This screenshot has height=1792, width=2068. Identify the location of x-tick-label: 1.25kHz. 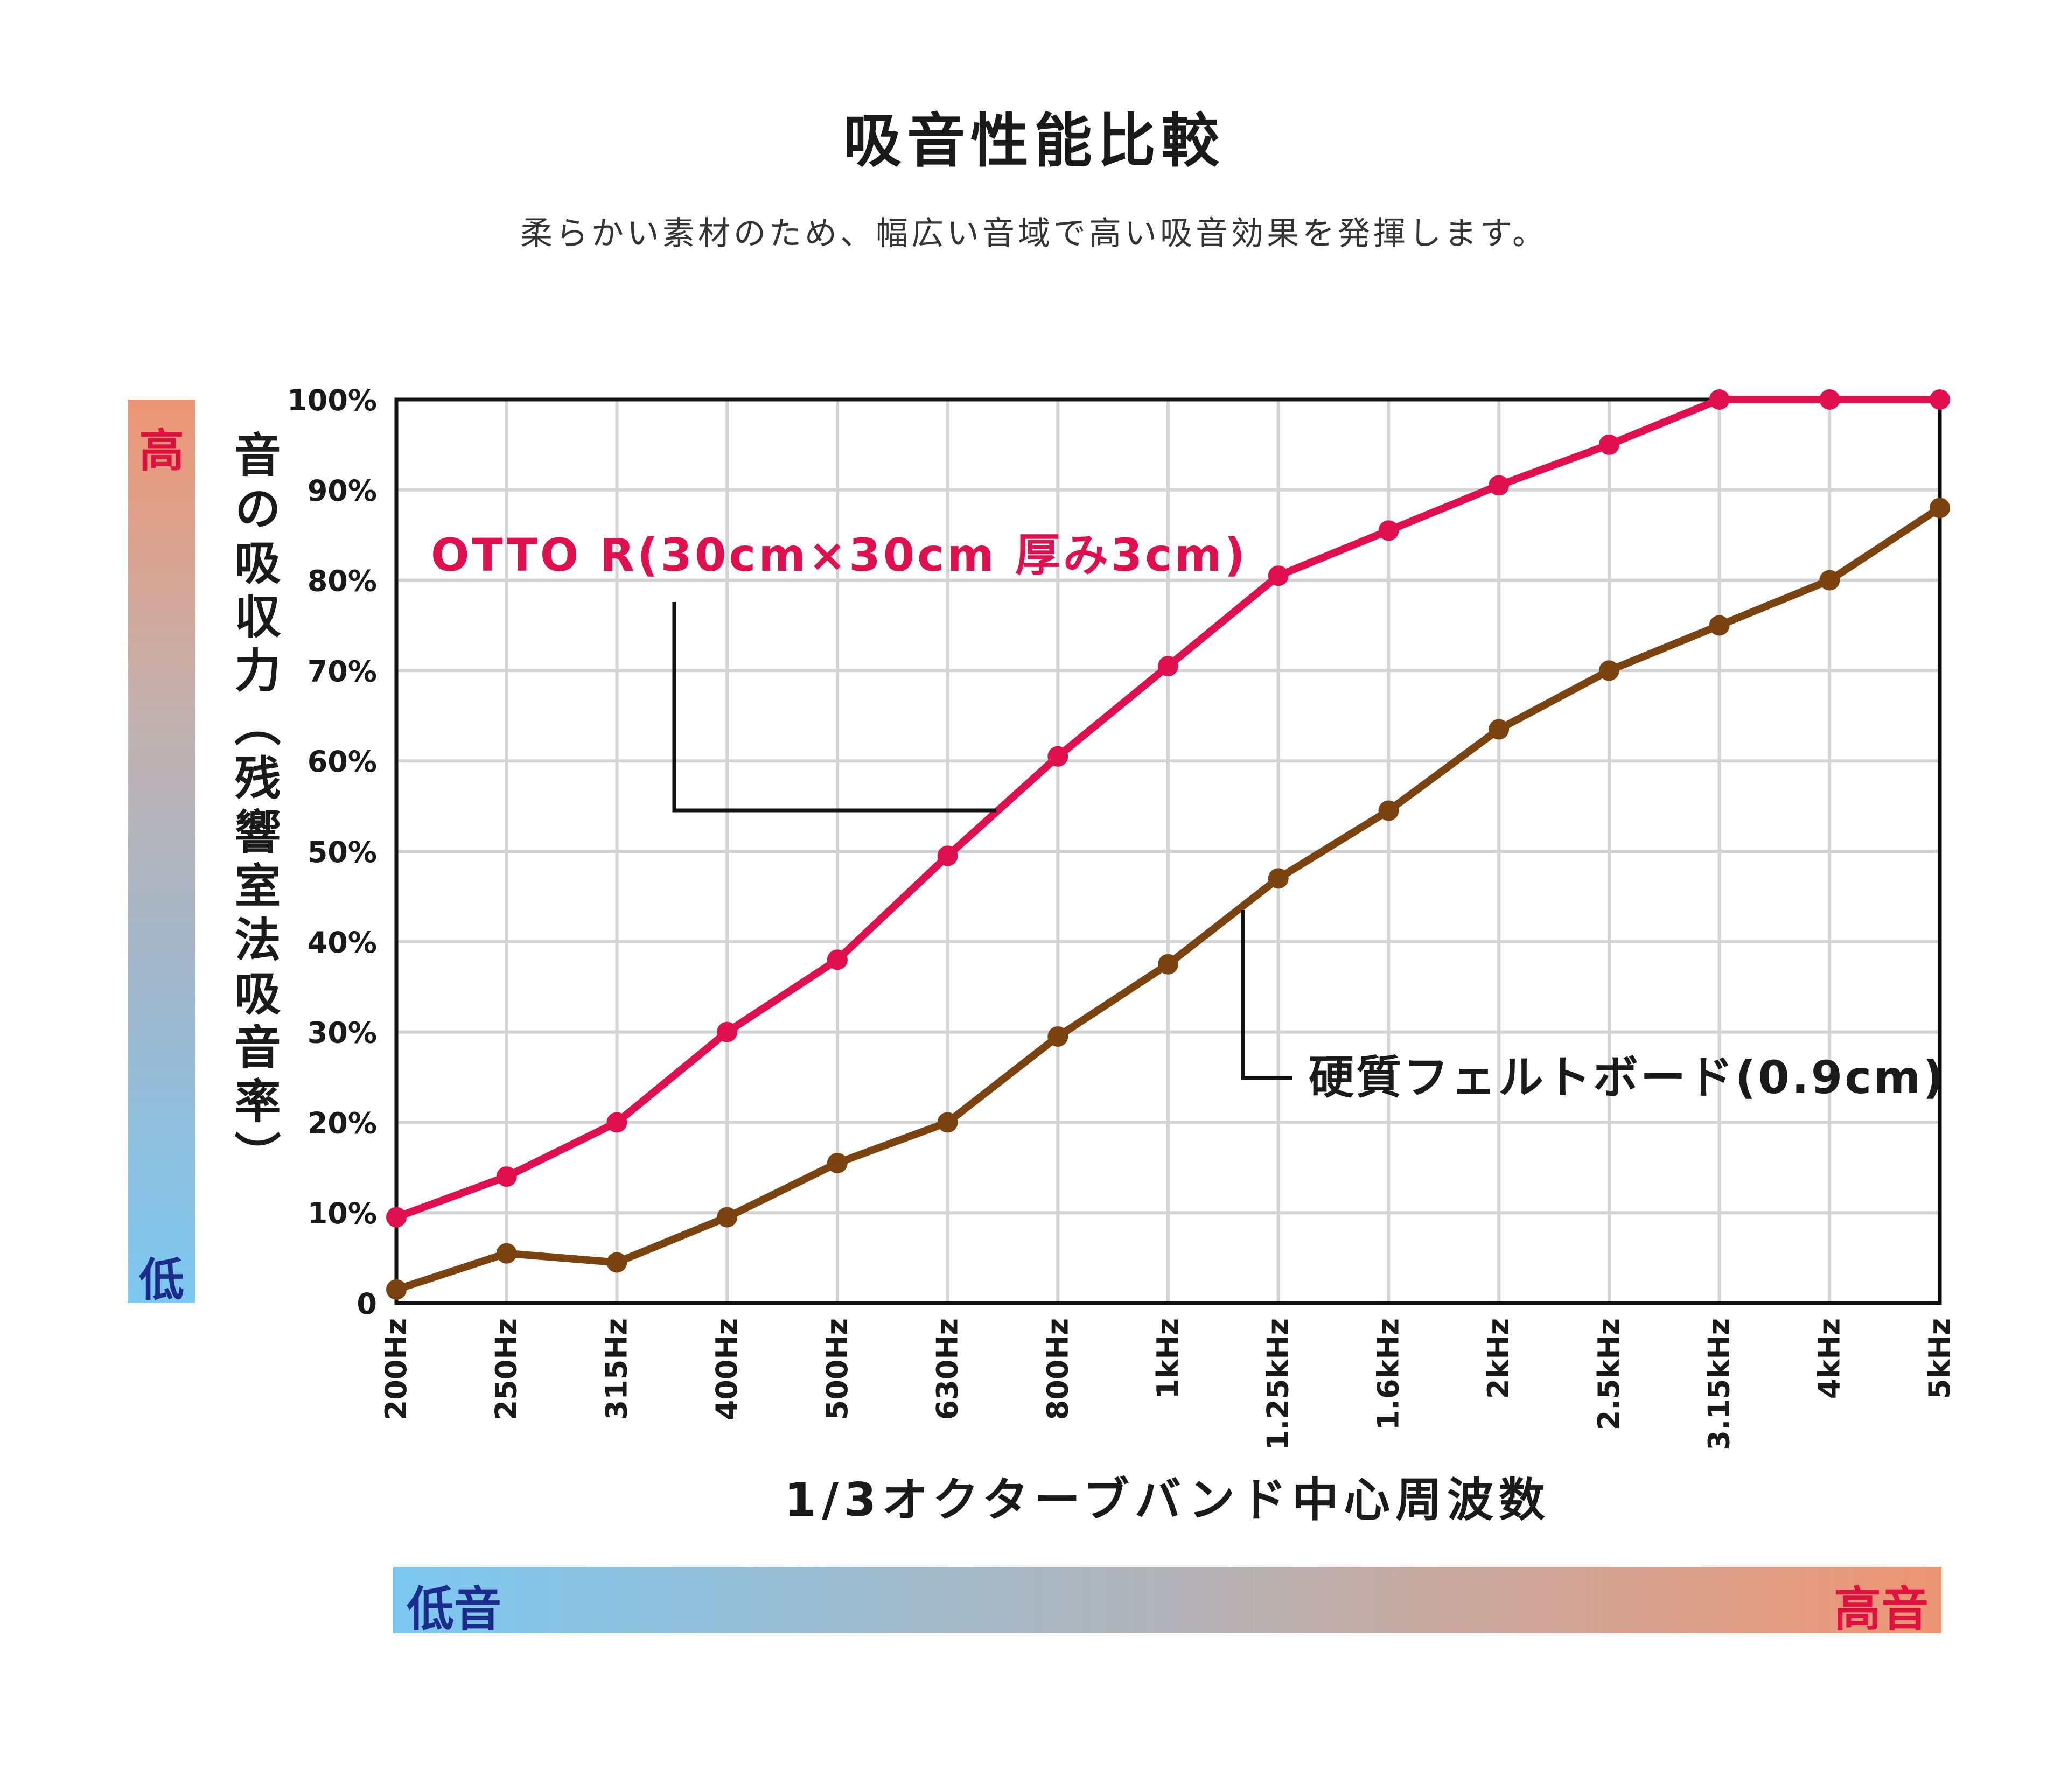
(1278, 1384).